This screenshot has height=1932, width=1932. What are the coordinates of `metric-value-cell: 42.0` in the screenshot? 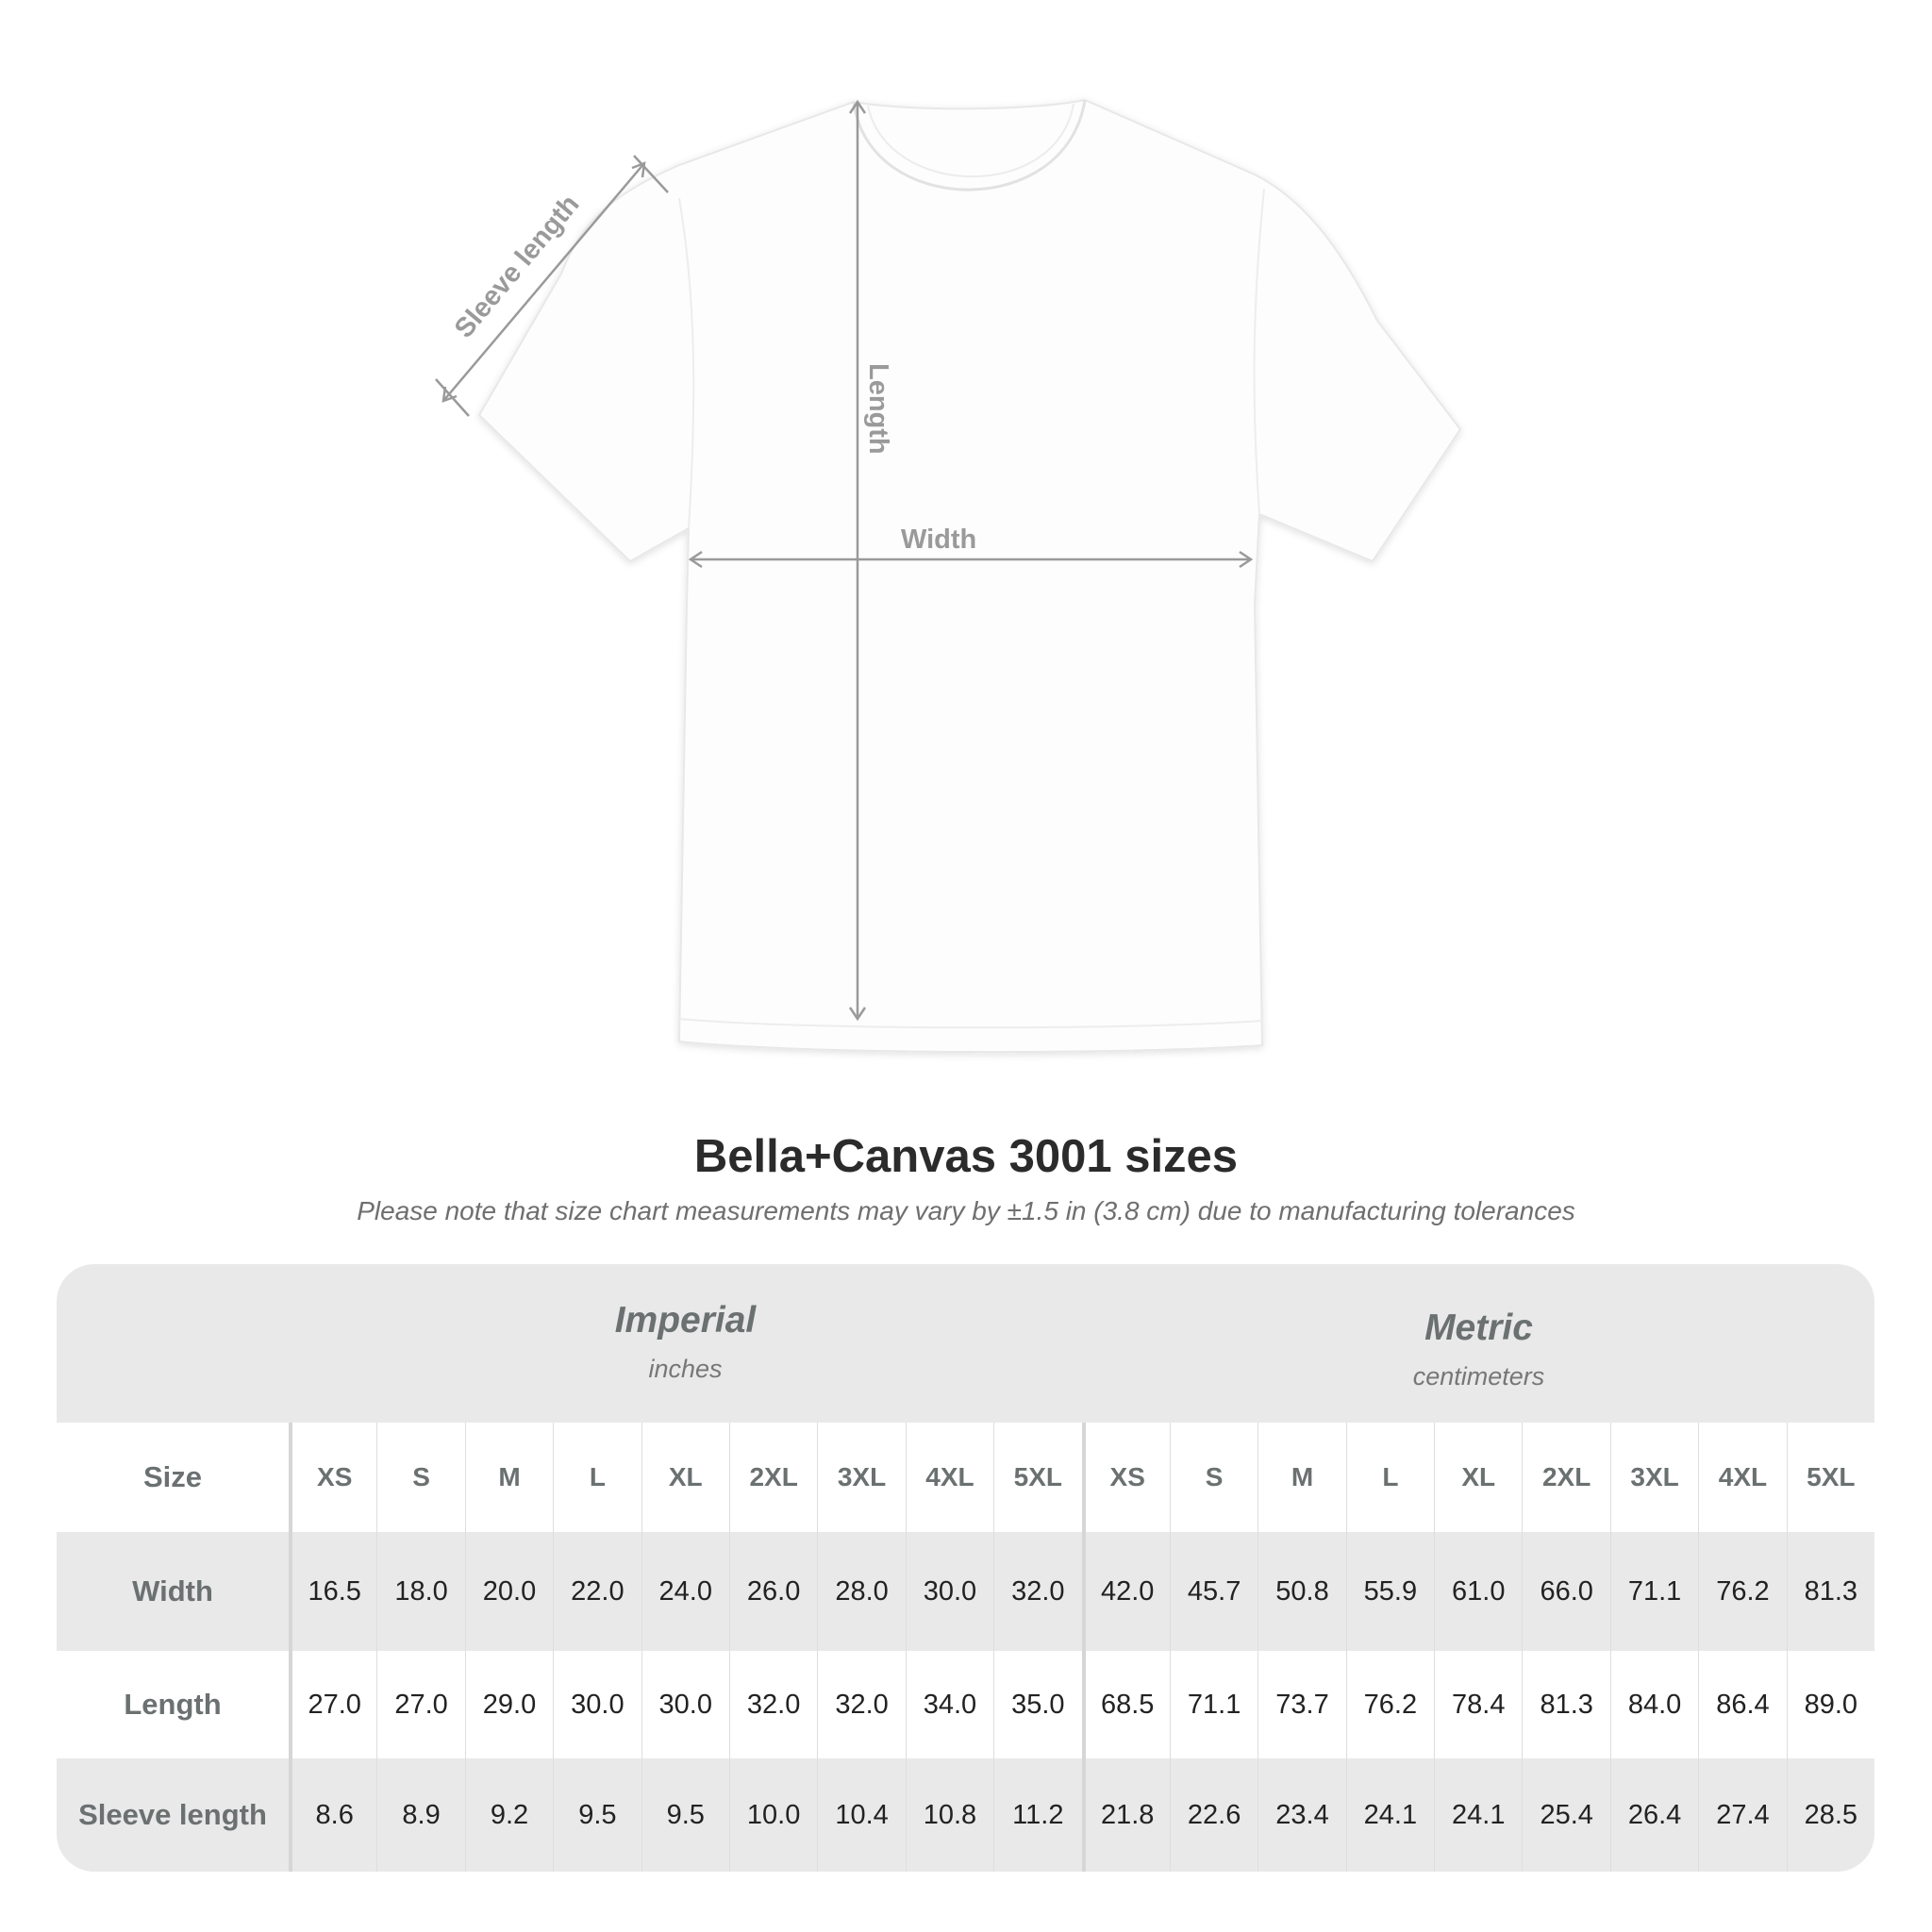 It's located at (1125, 1591).